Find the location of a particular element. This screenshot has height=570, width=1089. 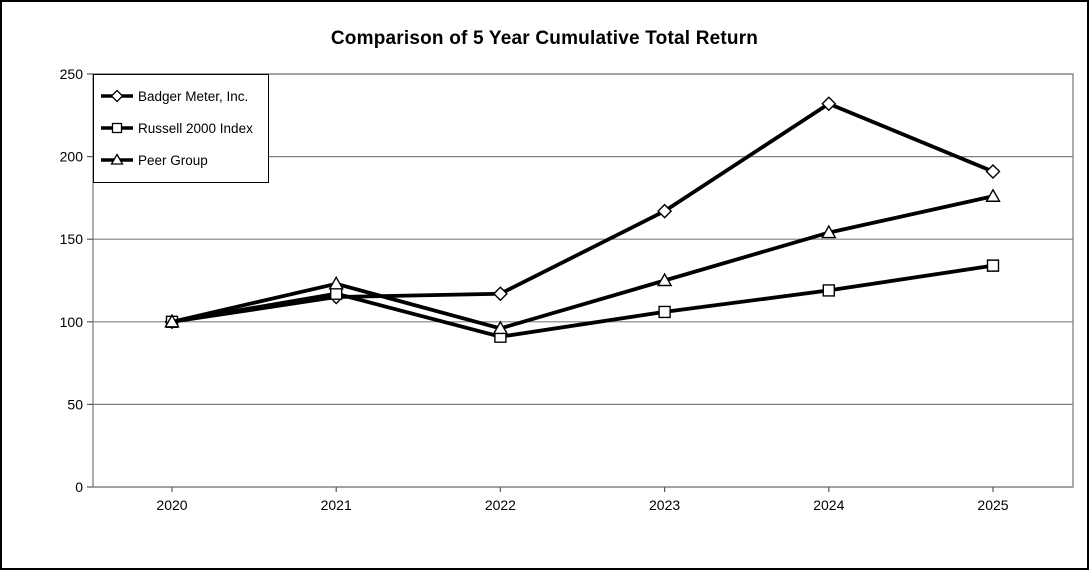

legend-item: Peer Group is located at coordinates (181, 160).